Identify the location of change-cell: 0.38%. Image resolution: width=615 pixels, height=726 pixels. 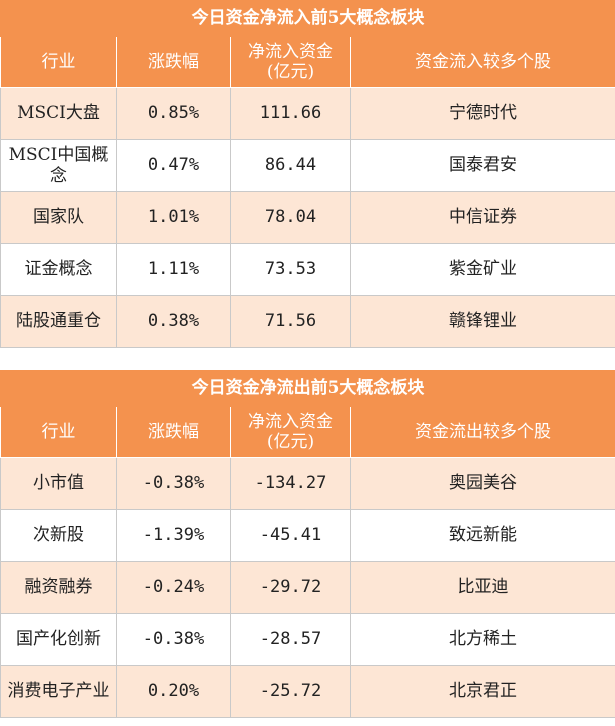
(173, 321).